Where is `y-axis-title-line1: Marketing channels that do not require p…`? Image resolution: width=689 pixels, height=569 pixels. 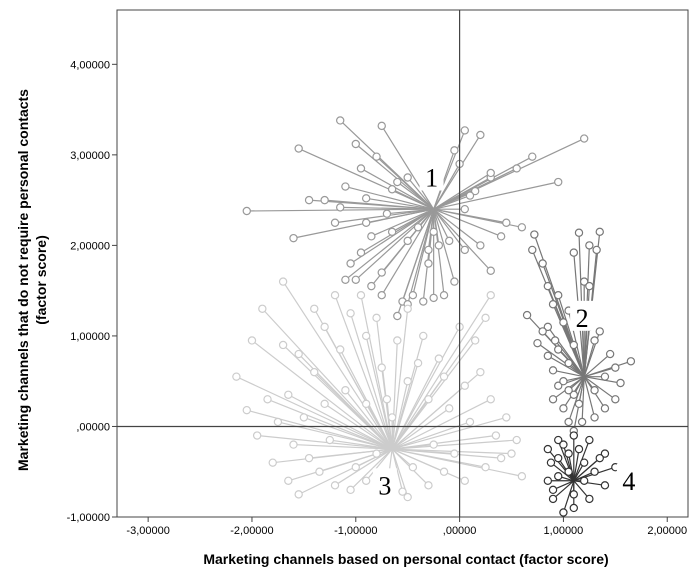
y-axis-title-line1: Marketing channels that do not require p… is located at coordinates (23, 280).